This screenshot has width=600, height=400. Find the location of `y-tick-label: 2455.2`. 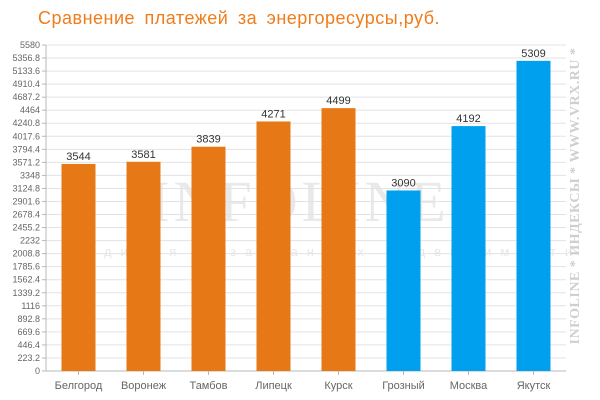

y-tick-label: 2455.2 is located at coordinates (26, 228).